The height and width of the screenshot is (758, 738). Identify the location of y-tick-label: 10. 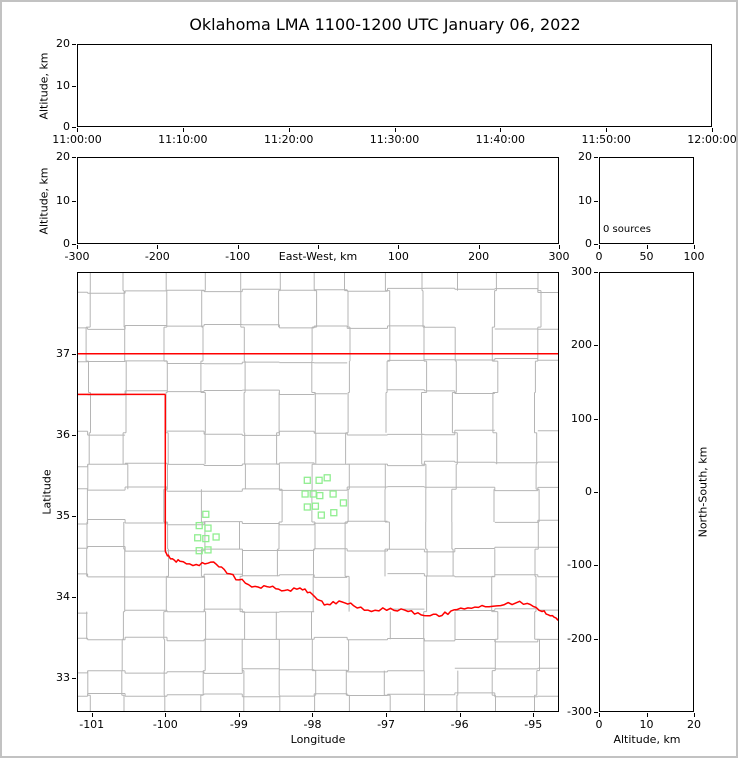
(585, 200).